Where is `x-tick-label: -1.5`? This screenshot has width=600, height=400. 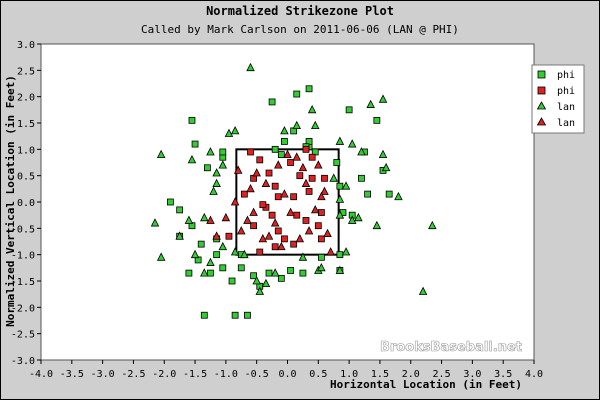 x-tick-label: -1.5 is located at coordinates (195, 374).